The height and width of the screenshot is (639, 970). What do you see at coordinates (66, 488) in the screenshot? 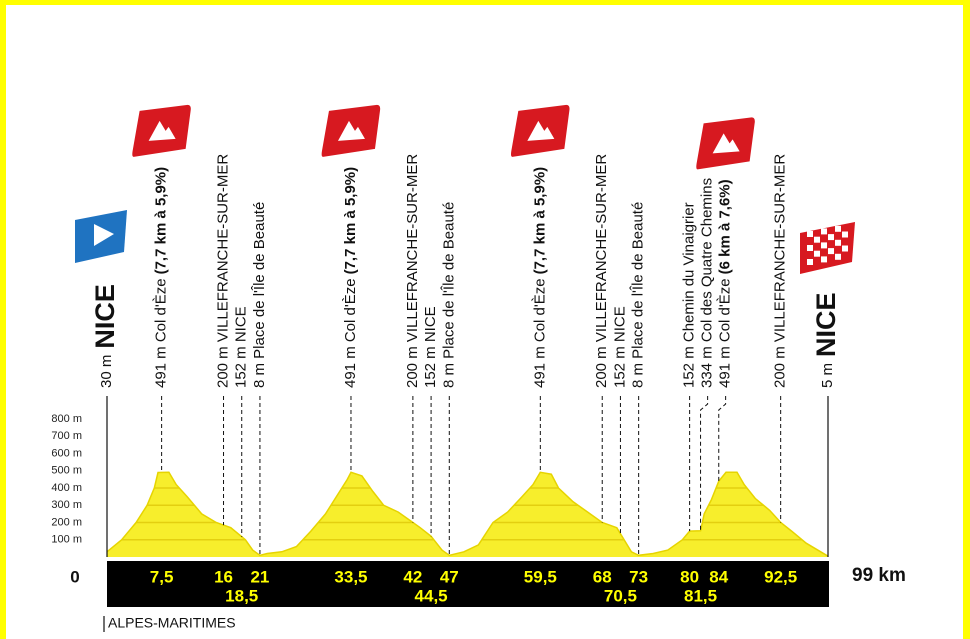
I see `y-tick-label: 400 m` at bounding box center [66, 488].